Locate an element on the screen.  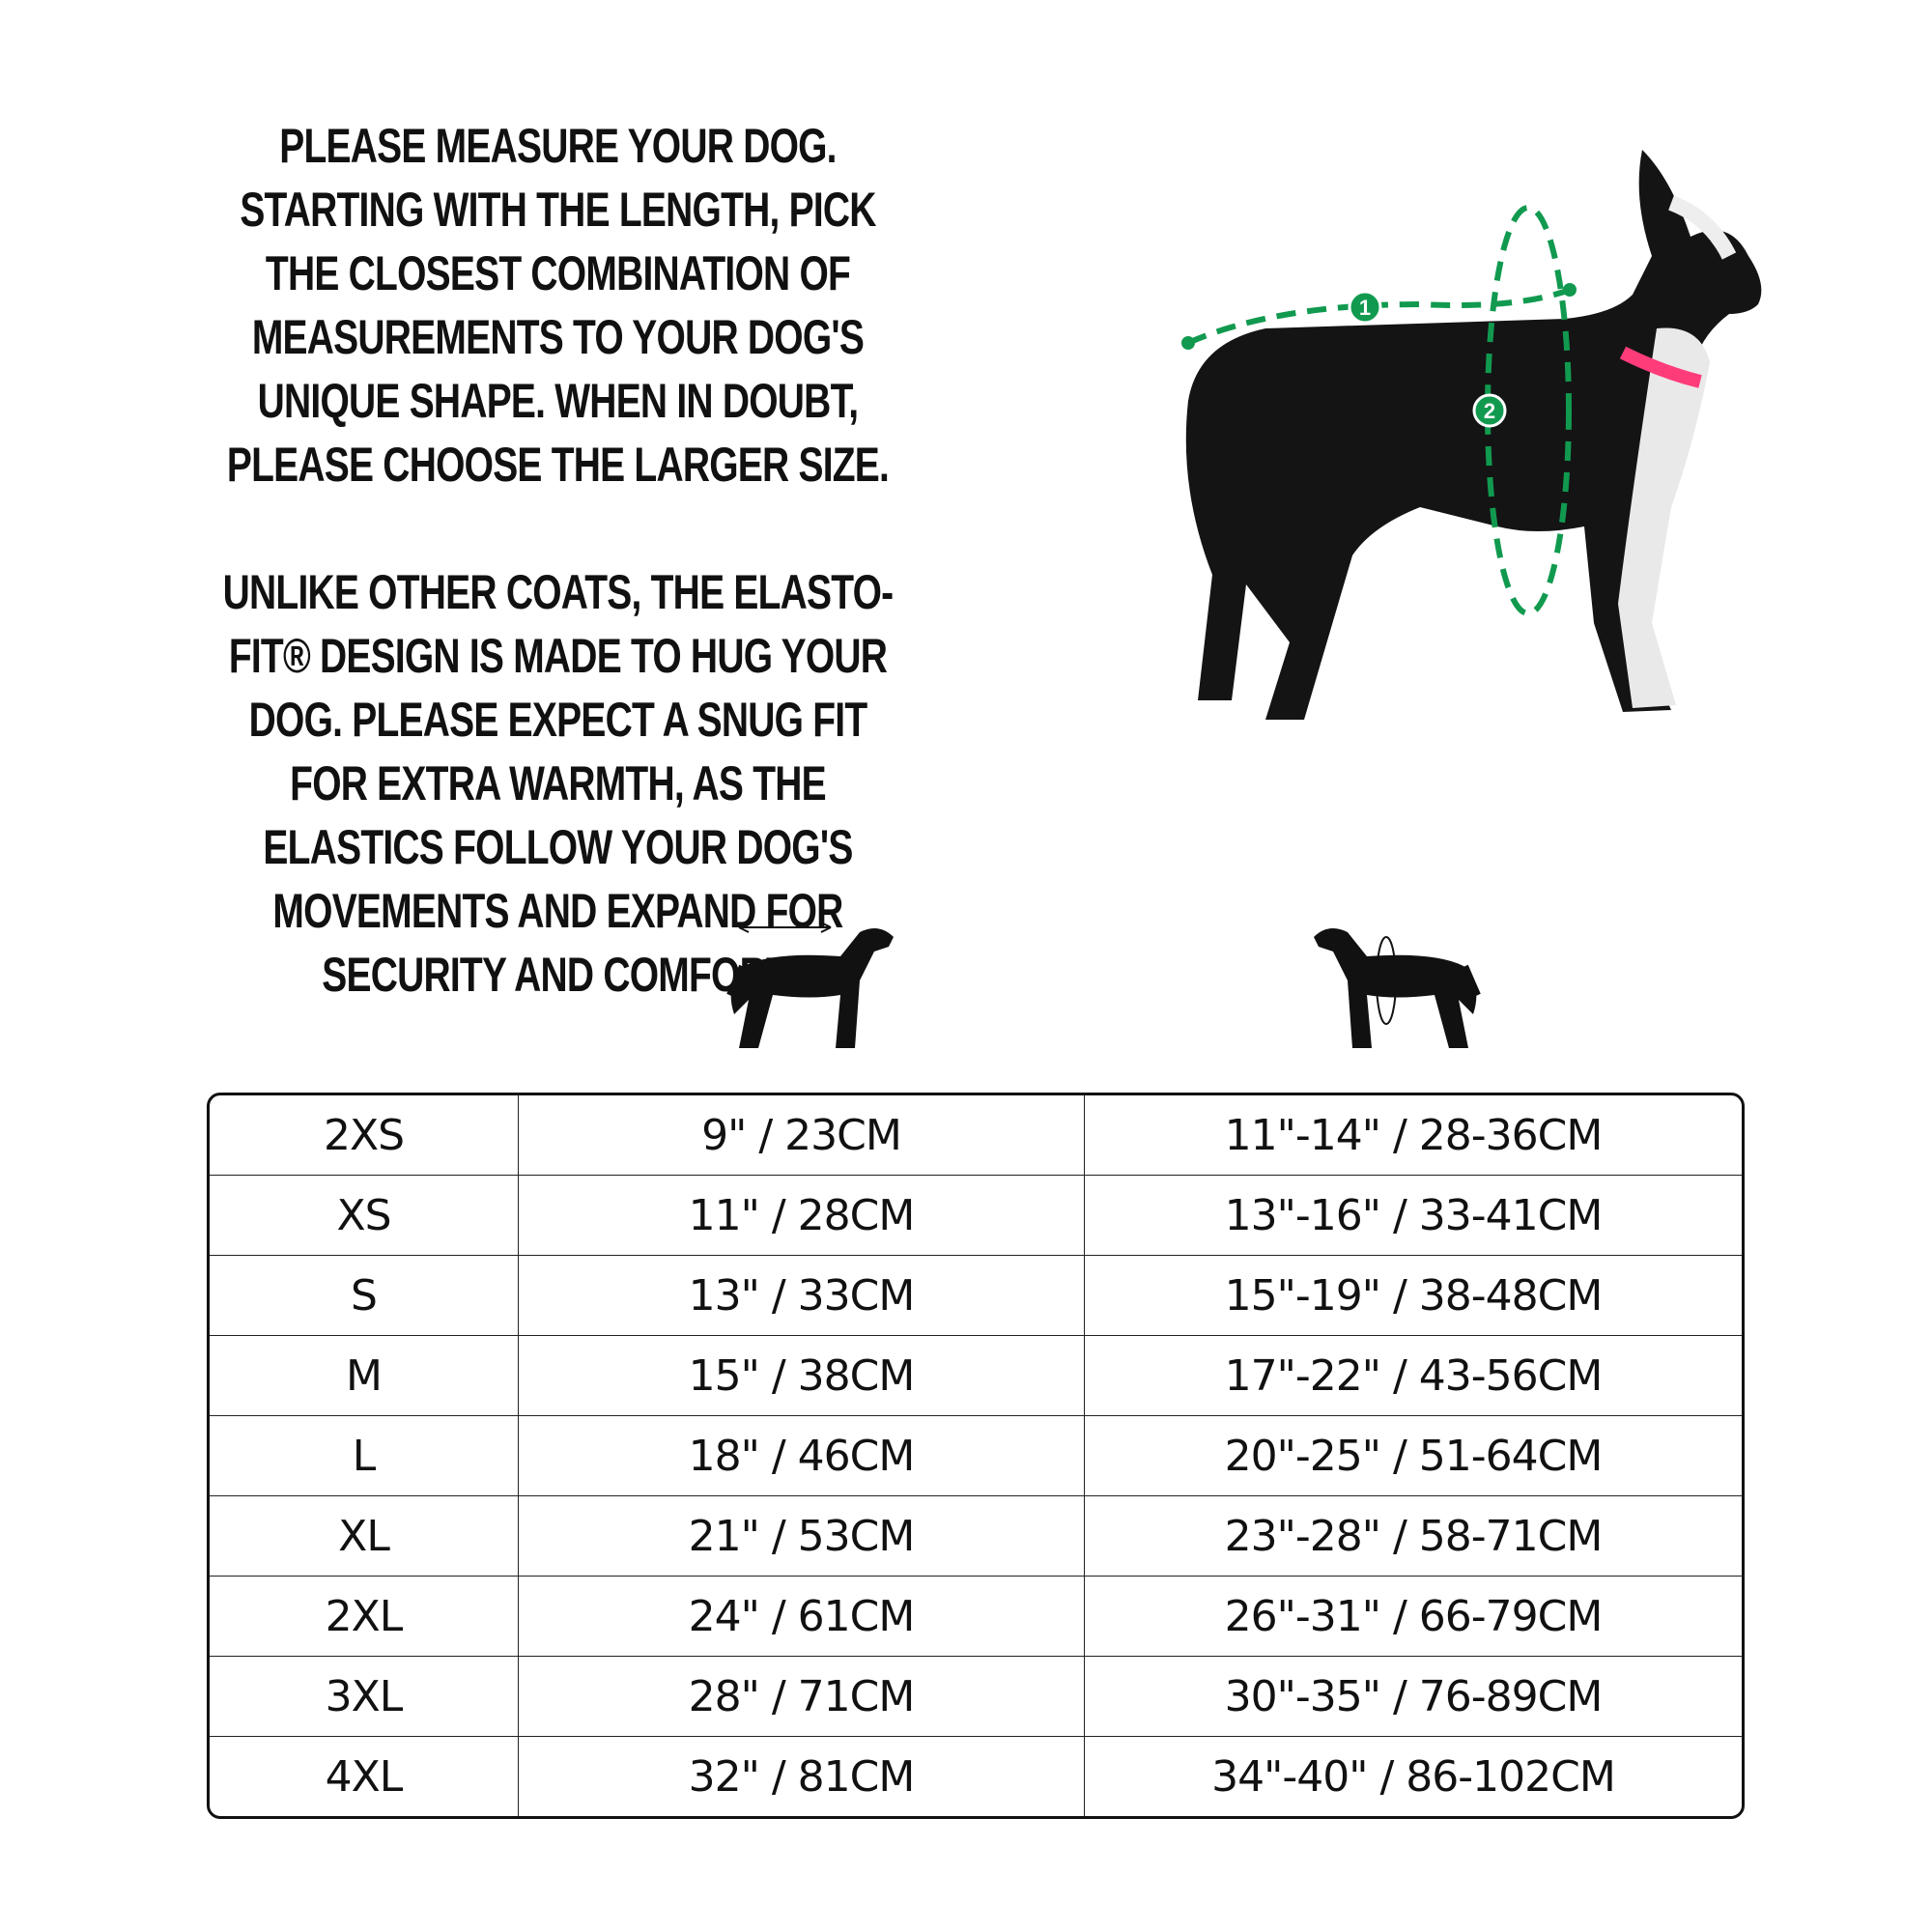
table-row: 2XL 24" / 61CM 26"-31" / 66-79CM is located at coordinates (976, 1617).